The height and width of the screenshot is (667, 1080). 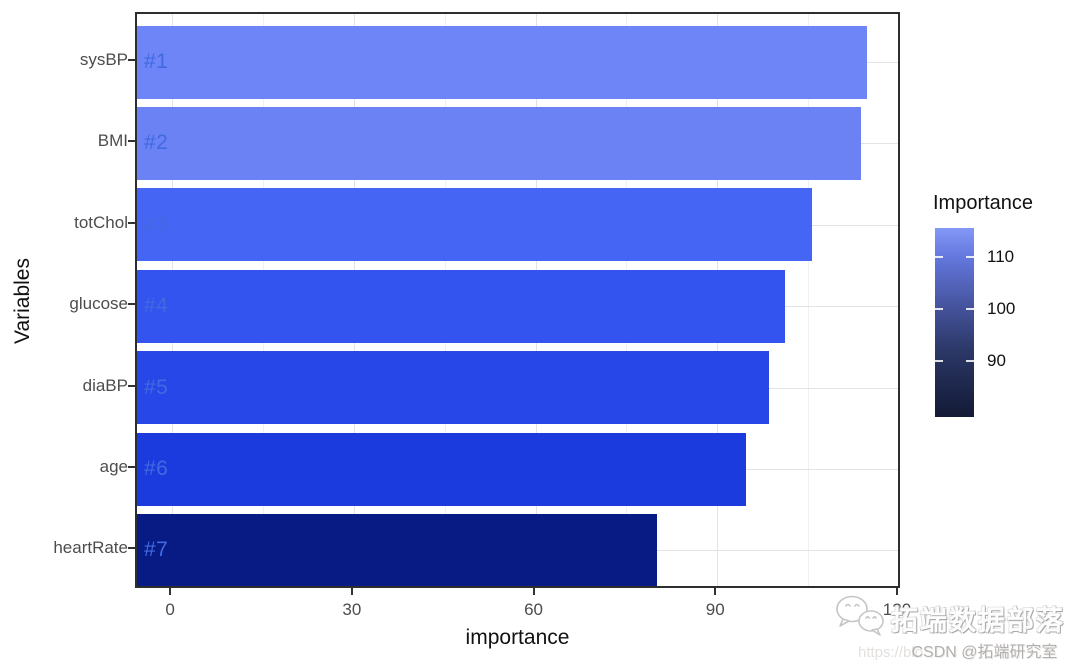 I want to click on bar-age: #6, so click(x=441, y=469).